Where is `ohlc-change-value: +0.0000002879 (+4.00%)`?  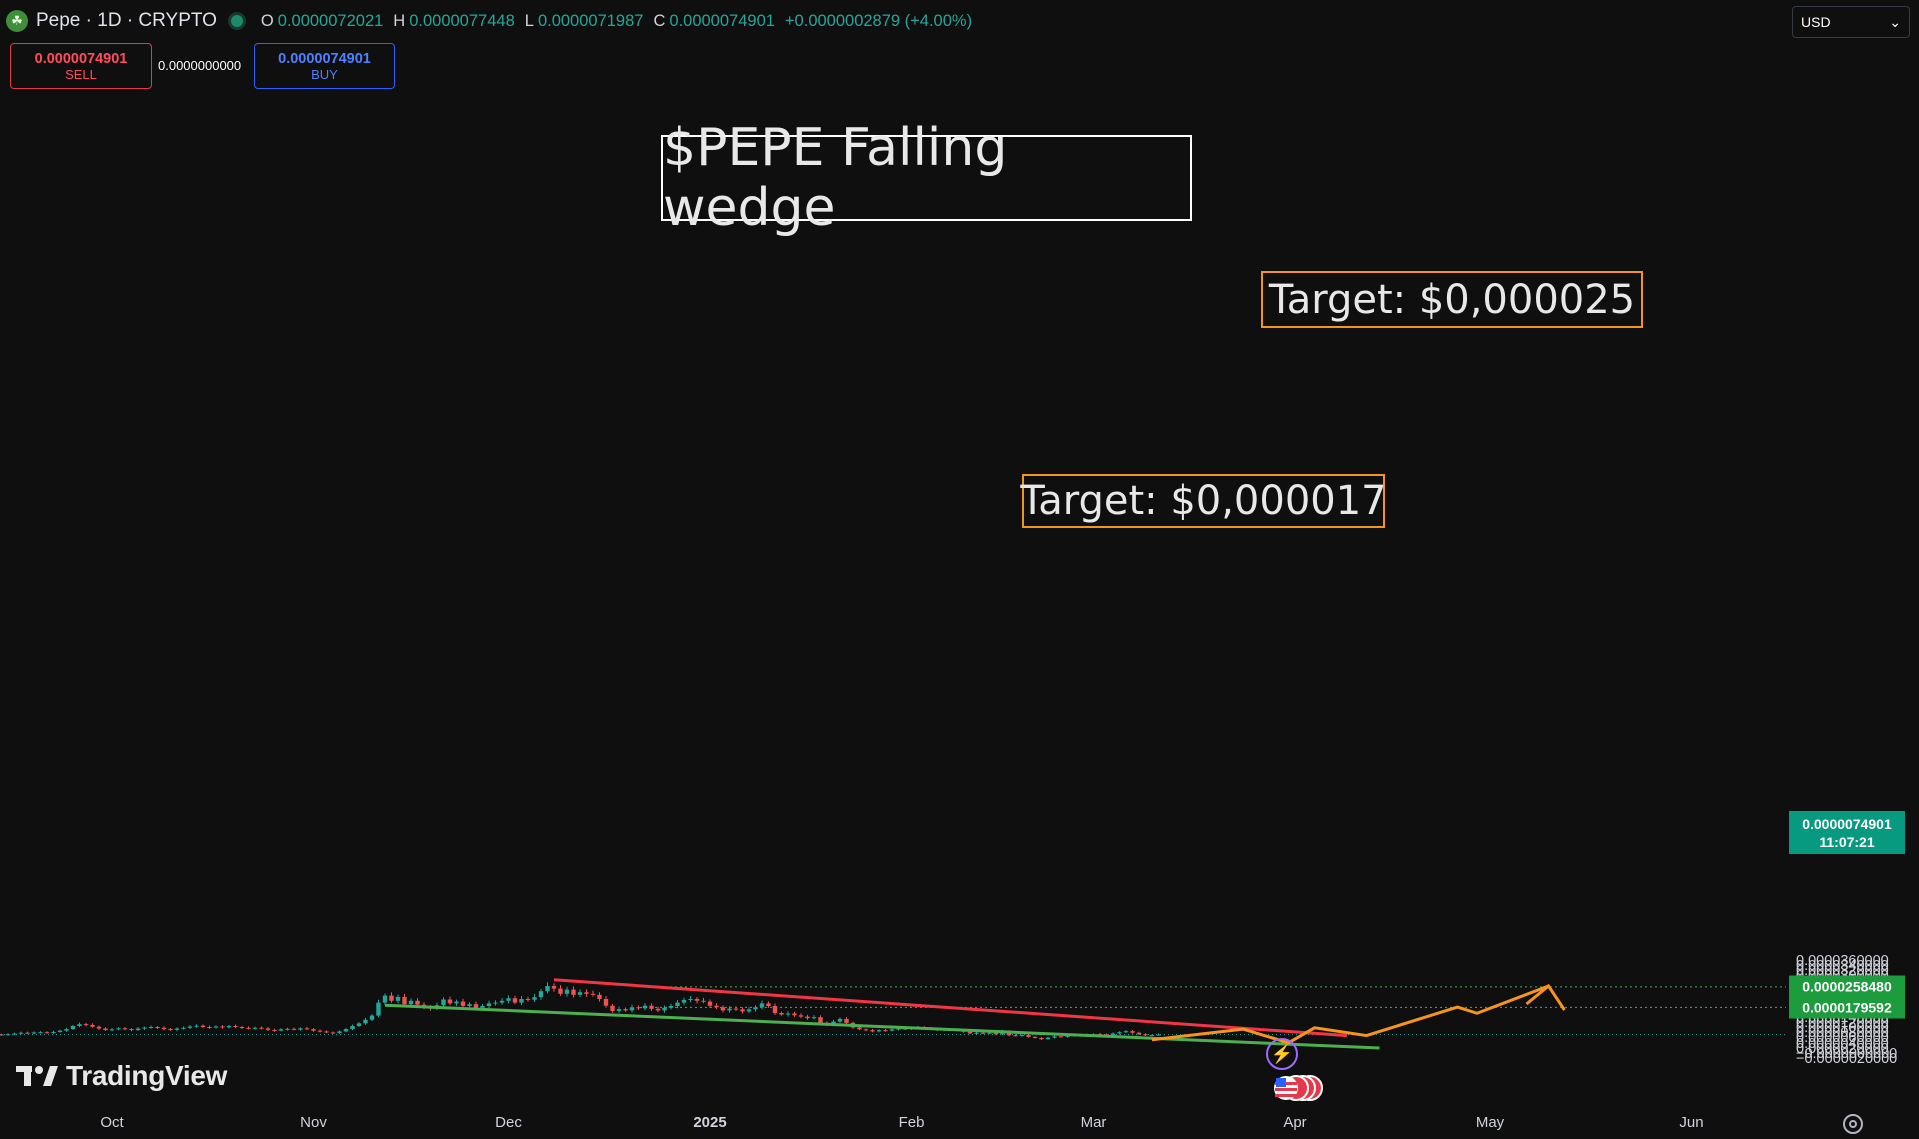 ohlc-change-value: +0.0000002879 (+4.00%) is located at coordinates (878, 20).